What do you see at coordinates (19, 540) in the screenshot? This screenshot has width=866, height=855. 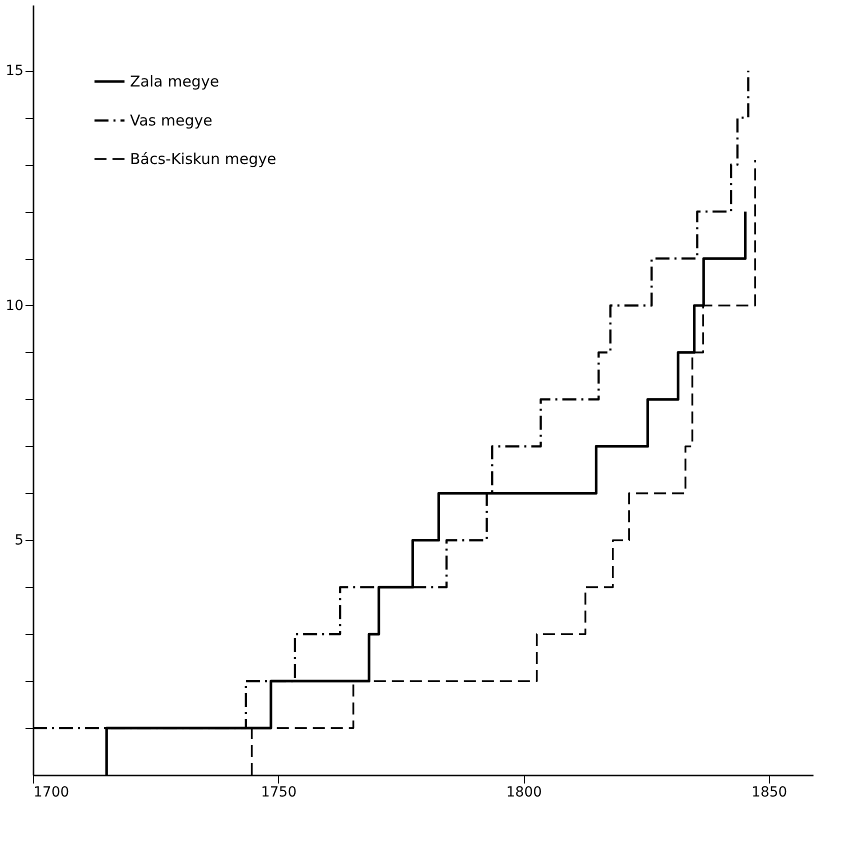 I see `y-tick-label: 5` at bounding box center [19, 540].